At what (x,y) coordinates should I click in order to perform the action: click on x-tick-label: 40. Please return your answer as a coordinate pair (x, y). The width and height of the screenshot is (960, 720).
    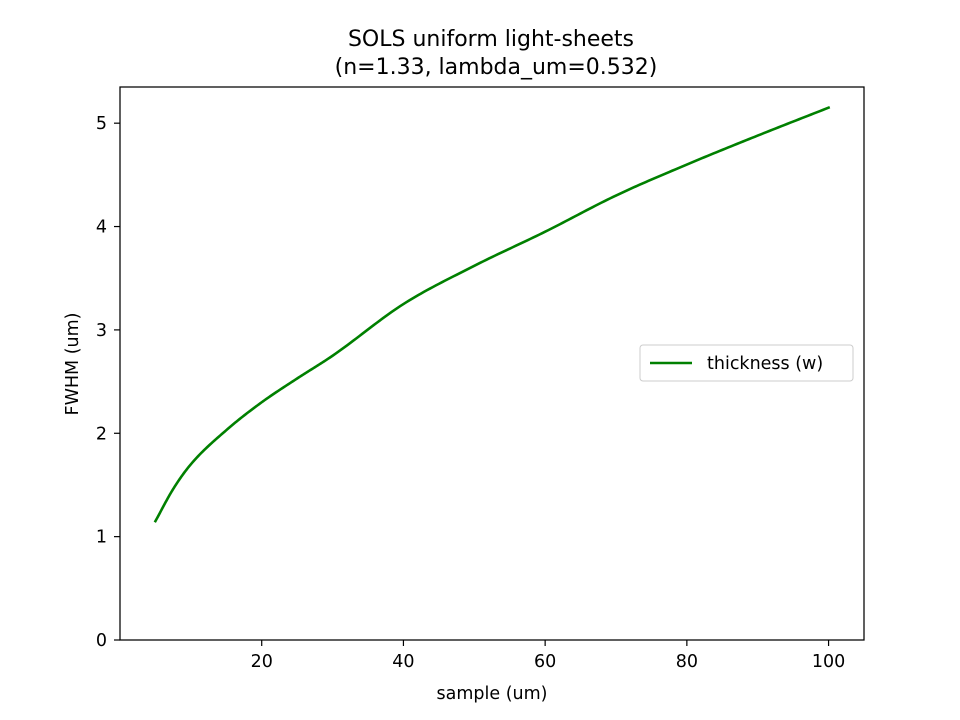
    Looking at the image, I should click on (403, 662).